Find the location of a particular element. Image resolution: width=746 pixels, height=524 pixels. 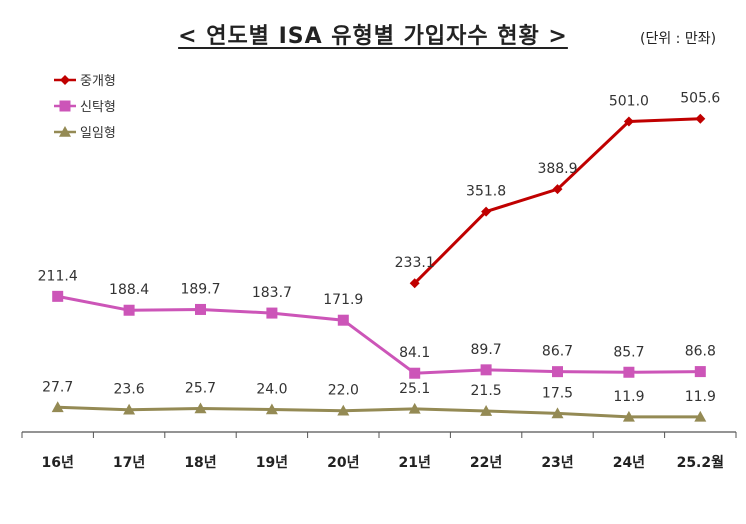

x-axis-ticks: 16년 17년 18년 19년 20년 21년 22년 23년 24년 25.2월 is located at coordinates (379, 451).